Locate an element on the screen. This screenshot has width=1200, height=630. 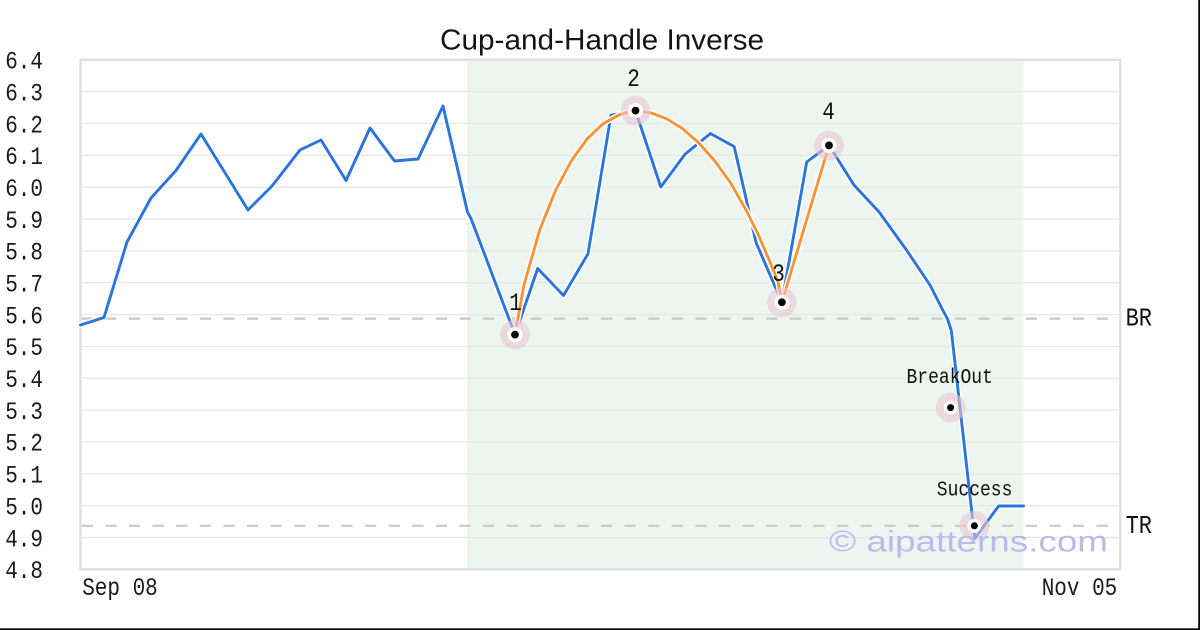
svg-text: BreakOut is located at coordinates (950, 378).